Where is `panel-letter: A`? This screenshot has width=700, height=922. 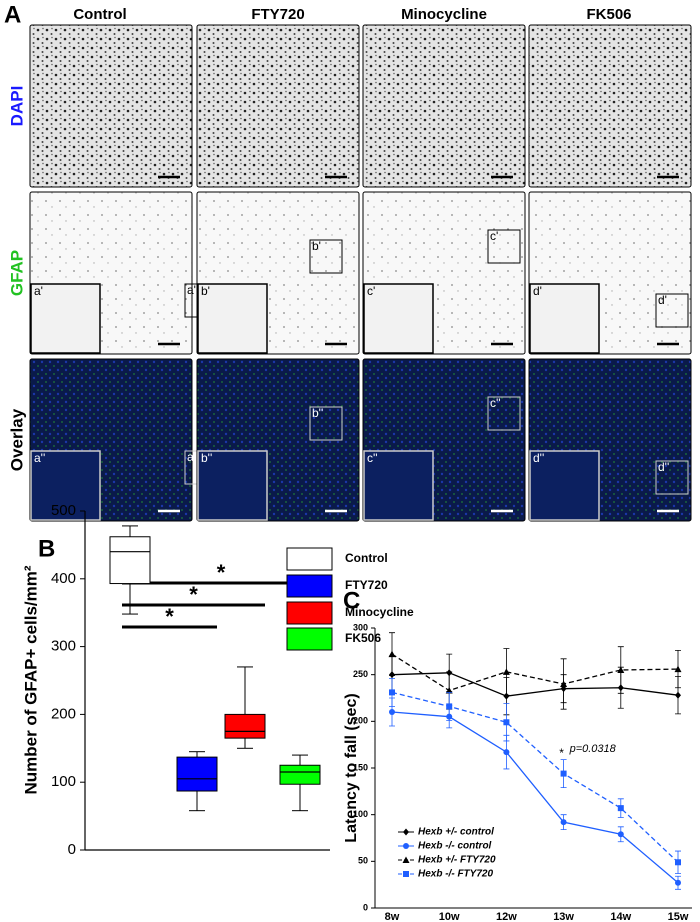 panel-letter: A is located at coordinates (12, 14).